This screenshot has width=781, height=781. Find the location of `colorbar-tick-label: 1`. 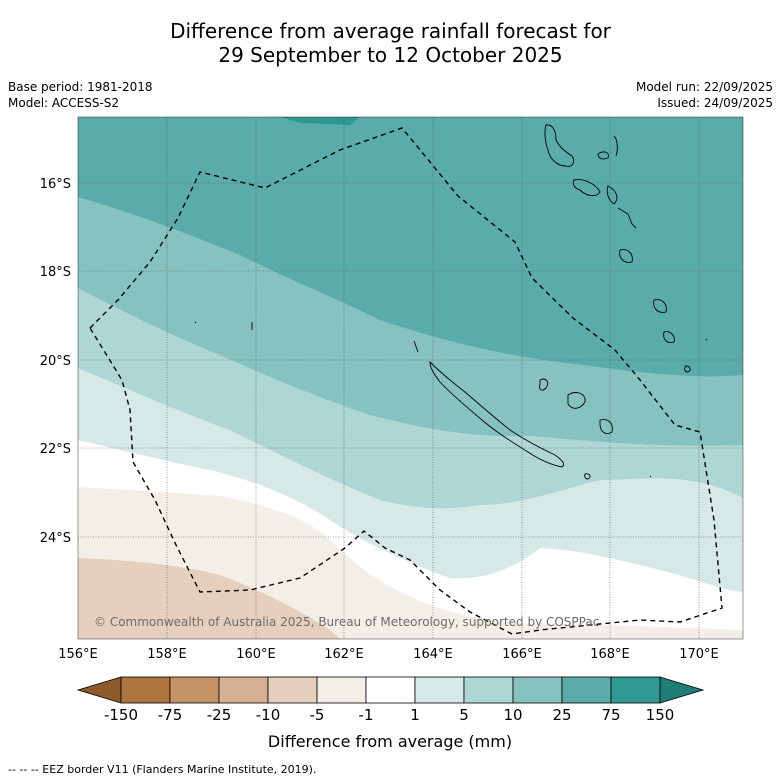

colorbar-tick-label: 1 is located at coordinates (415, 715).